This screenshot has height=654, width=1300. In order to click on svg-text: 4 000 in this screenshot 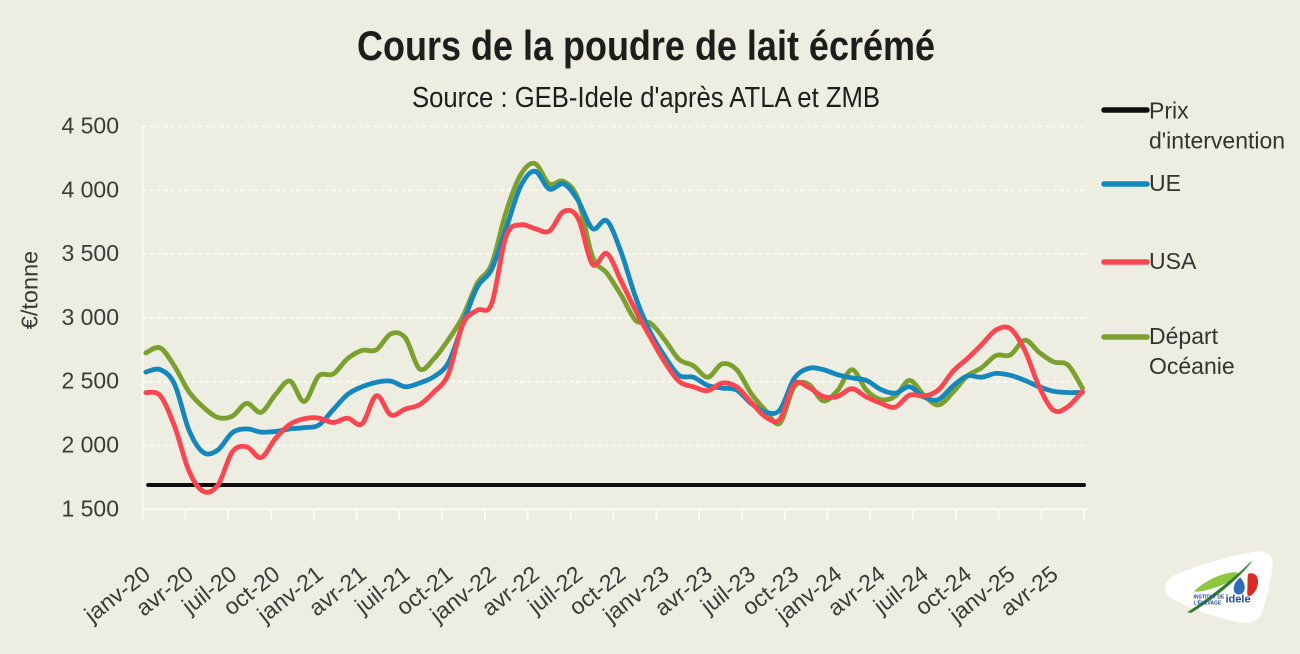, I will do `click(90, 189)`.